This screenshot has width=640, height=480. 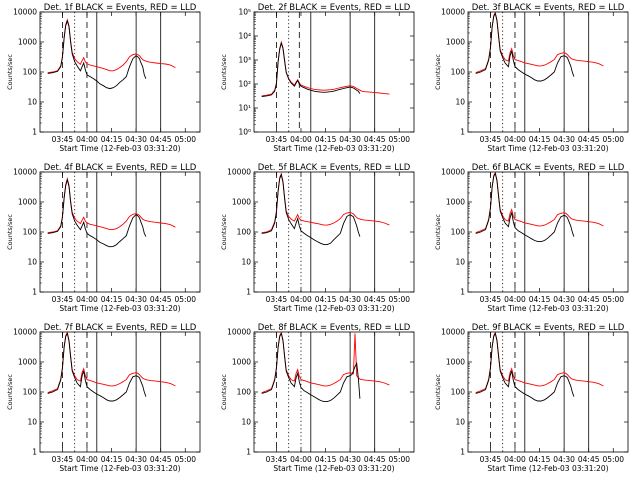 I want to click on panel-title: Det. 7f BLACK = Events, RED = LLD, so click(x=120, y=328).